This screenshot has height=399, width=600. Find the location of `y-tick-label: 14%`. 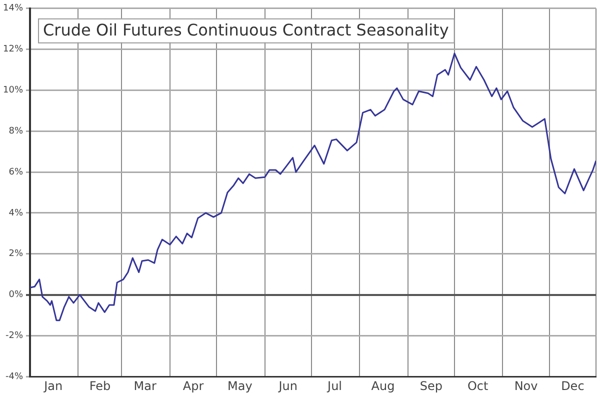

y-tick-label: 14% is located at coordinates (13, 9).